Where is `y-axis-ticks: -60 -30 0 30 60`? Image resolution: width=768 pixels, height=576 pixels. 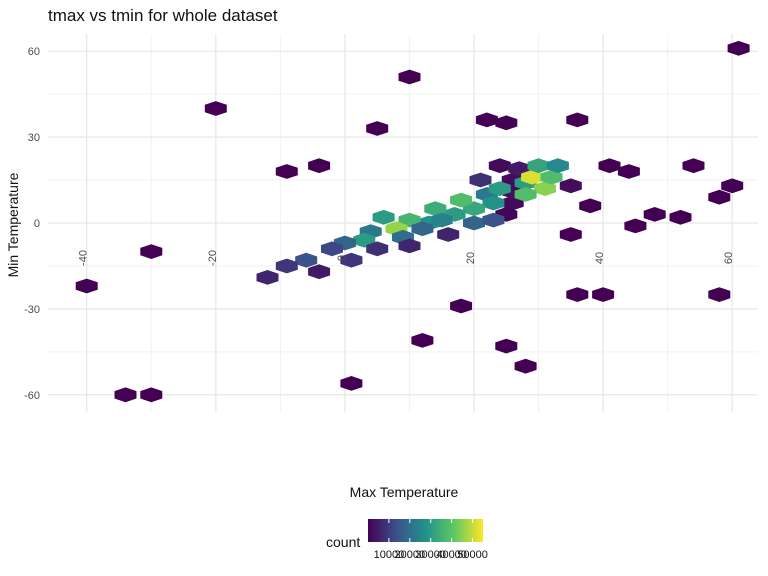 y-axis-ticks: -60 -30 0 30 60 is located at coordinates (32, 224).